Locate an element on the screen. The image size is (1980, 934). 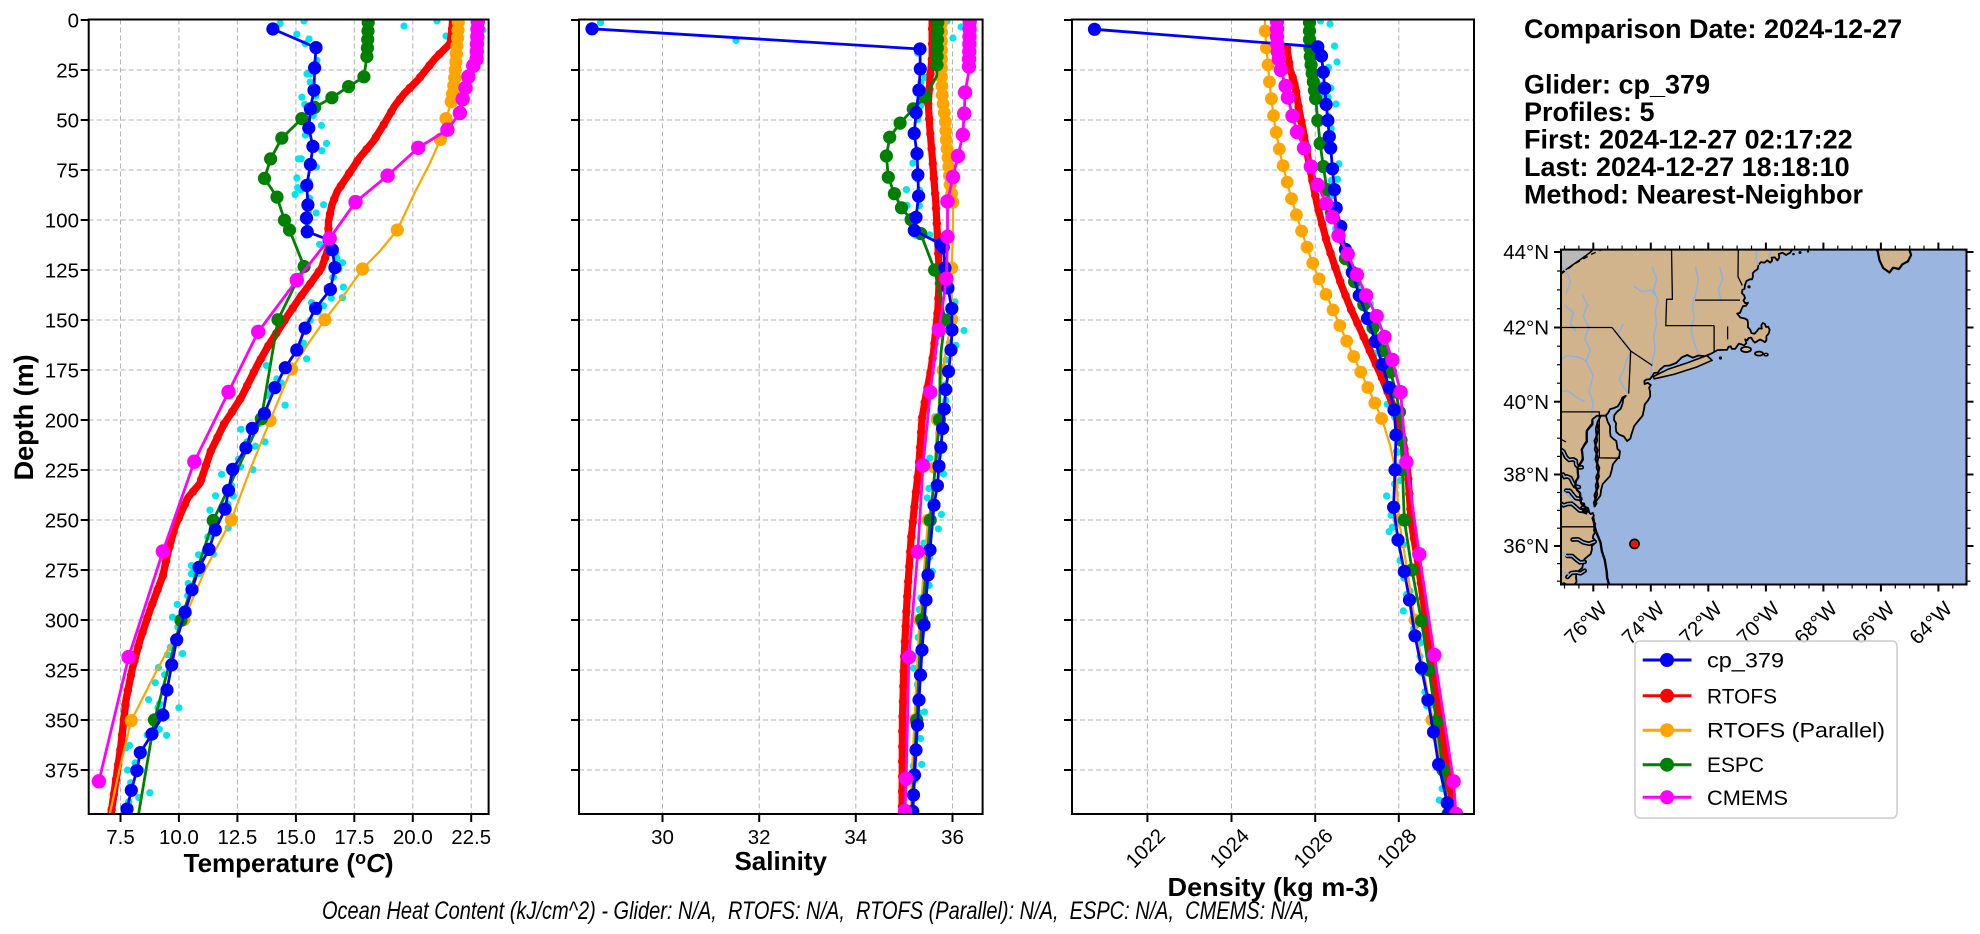
svg-text: 42°N is located at coordinates (1526, 328).